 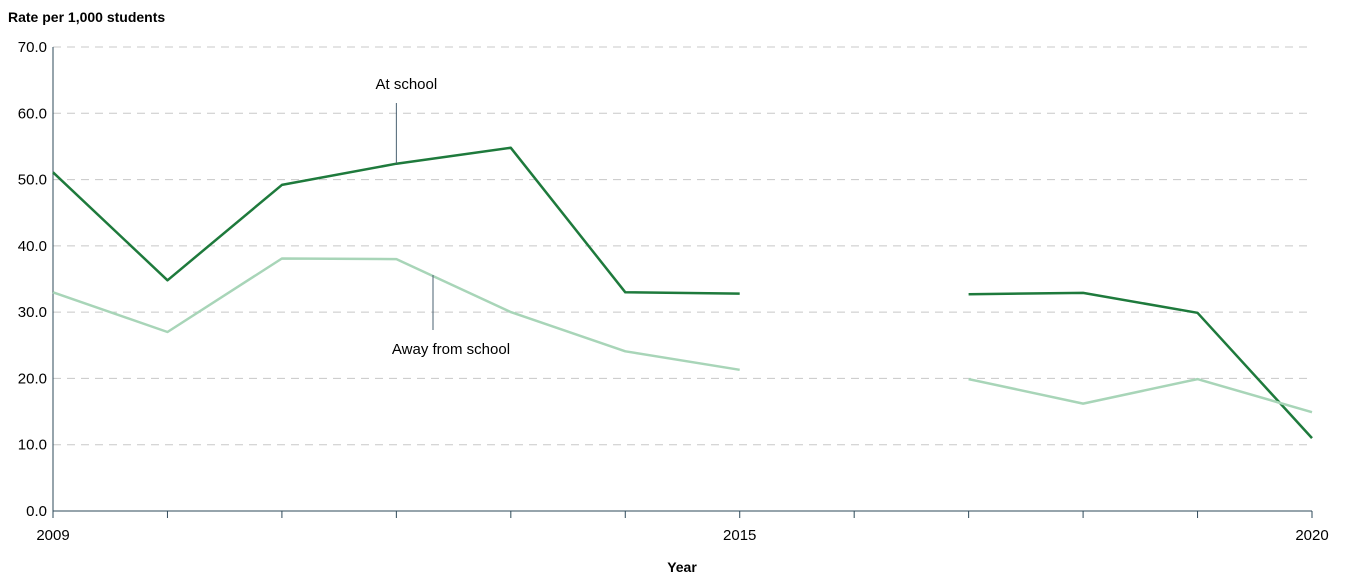 I want to click on y-tick-label: 50.0, so click(x=32, y=180).